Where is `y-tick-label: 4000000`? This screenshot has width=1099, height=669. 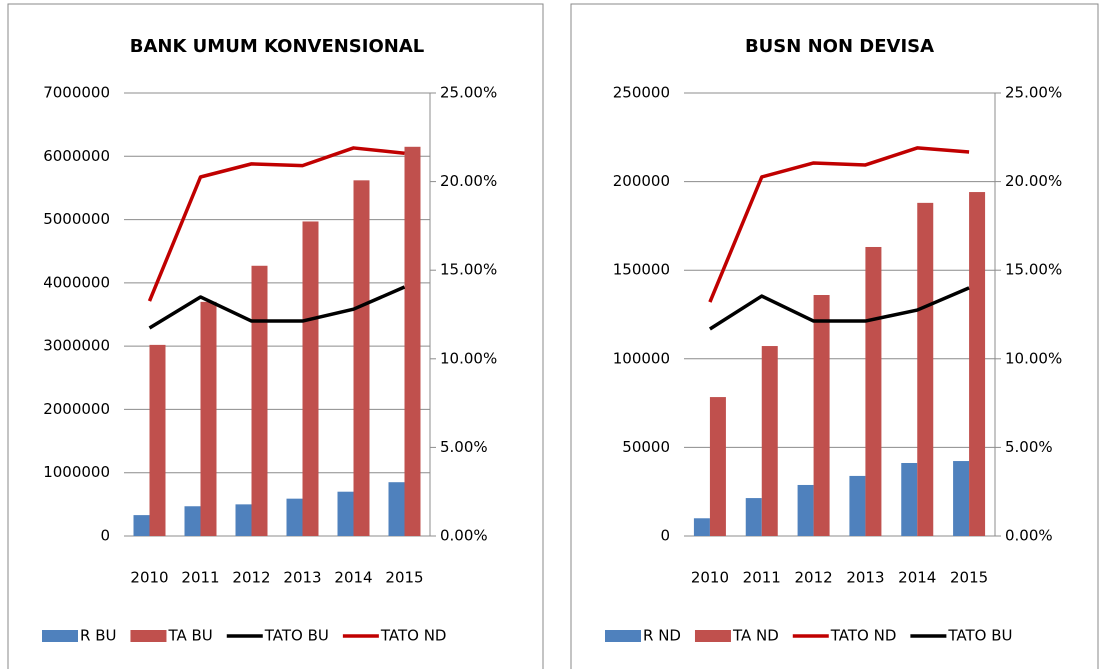 y-tick-label: 4000000 is located at coordinates (76, 282).